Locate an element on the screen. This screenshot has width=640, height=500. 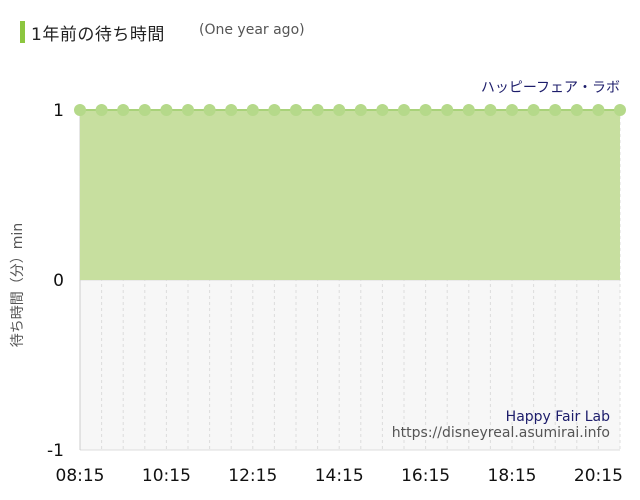
y-axis-ticks: 1 0 -1 is located at coordinates (55, 281).